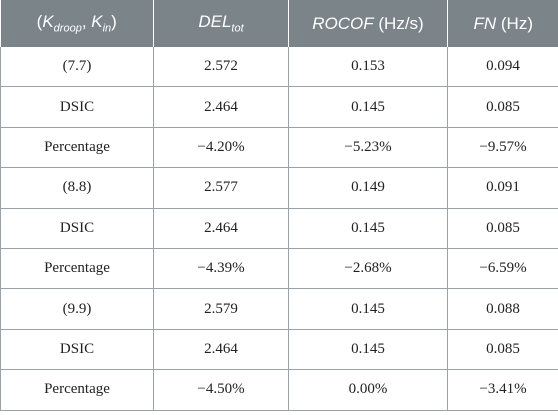  What do you see at coordinates (77, 67) in the screenshot?
I see `row-label-cell: (7.7)` at bounding box center [77, 67].